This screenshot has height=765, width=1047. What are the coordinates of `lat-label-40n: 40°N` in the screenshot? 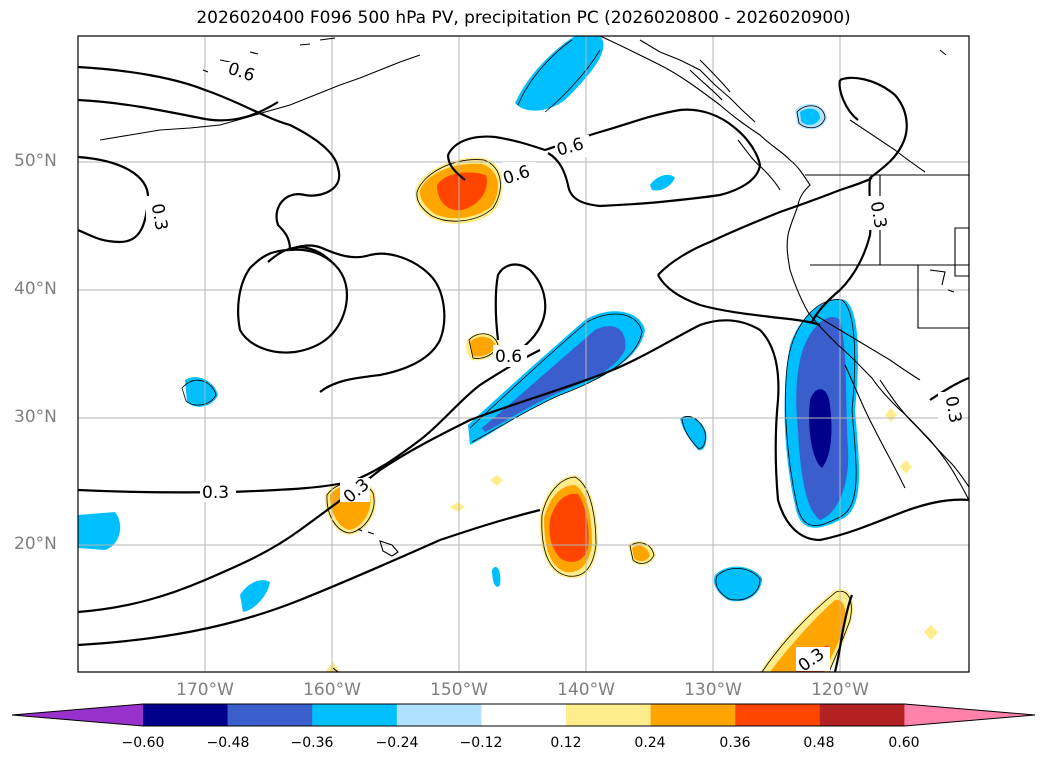 It's located at (35, 289).